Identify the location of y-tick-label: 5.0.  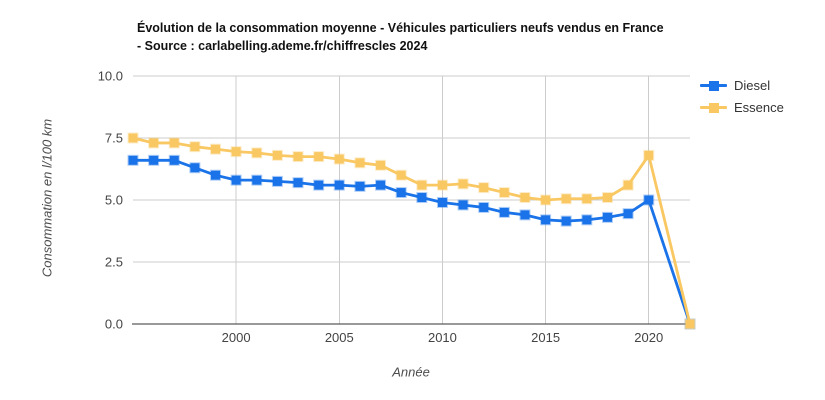
(114, 200).